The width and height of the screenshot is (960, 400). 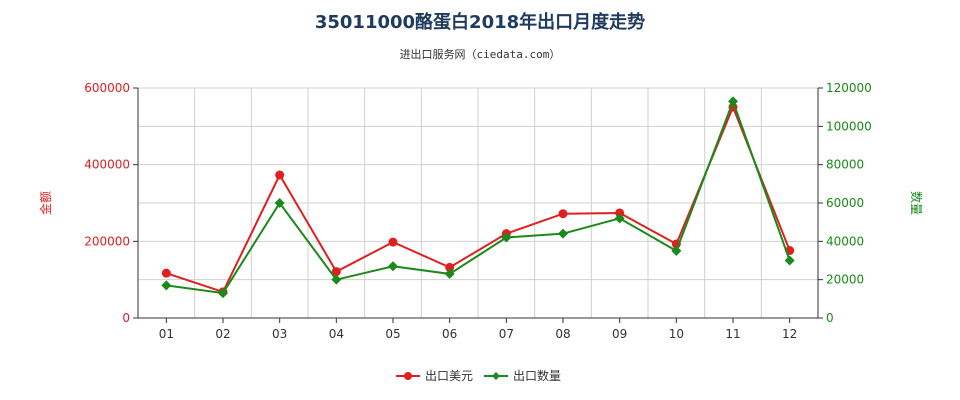 I want to click on legend-label: 出口数量, so click(x=537, y=375).